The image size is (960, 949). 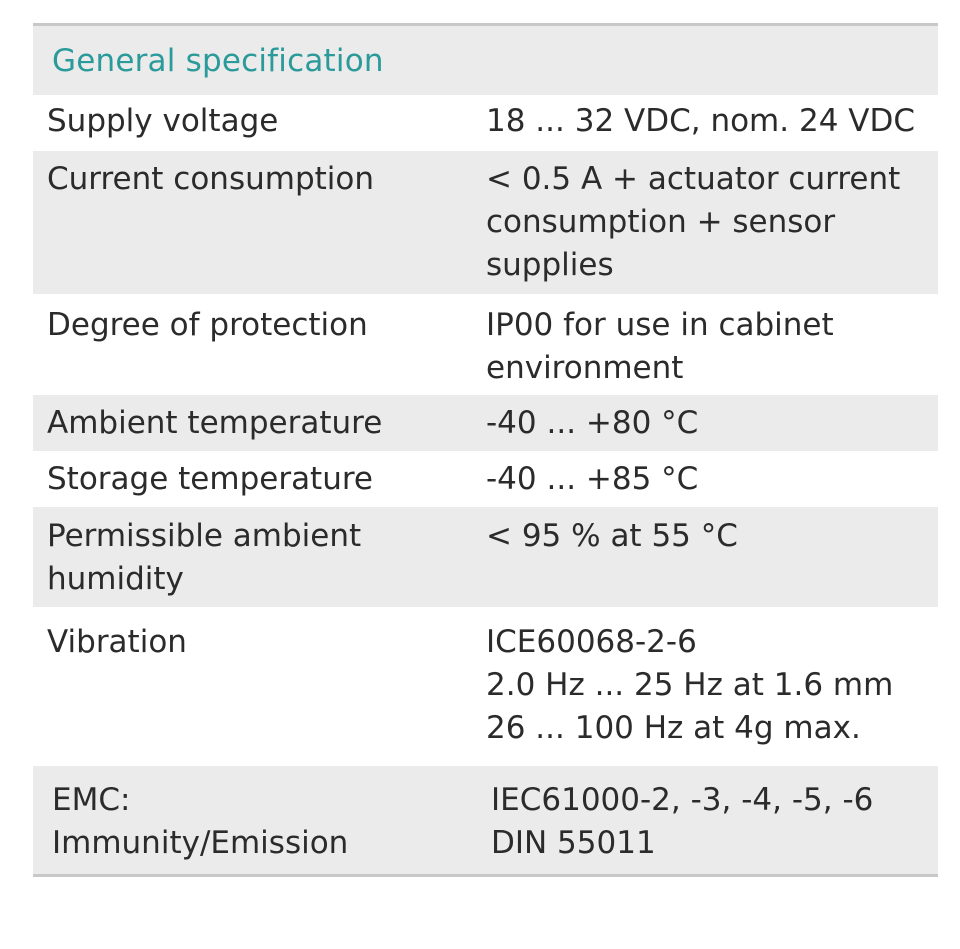 What do you see at coordinates (215, 423) in the screenshot?
I see `row-label: Ambient temperature` at bounding box center [215, 423].